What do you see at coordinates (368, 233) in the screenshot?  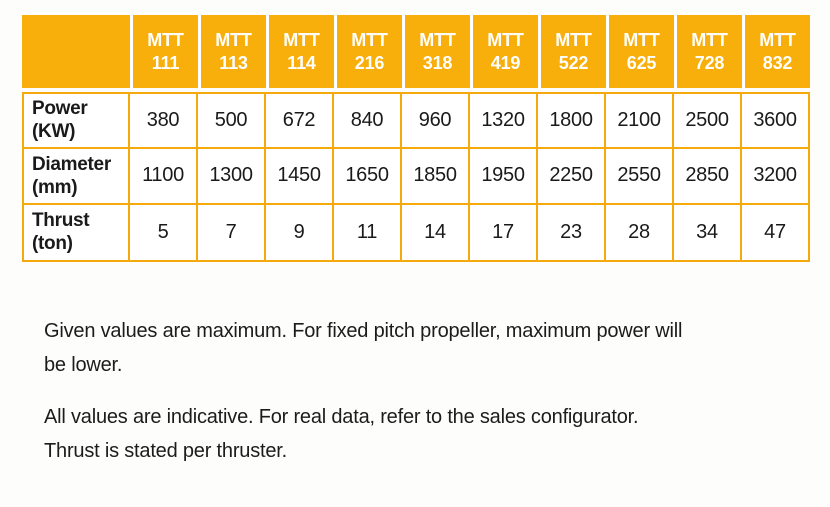 I see `table-cell: 11` at bounding box center [368, 233].